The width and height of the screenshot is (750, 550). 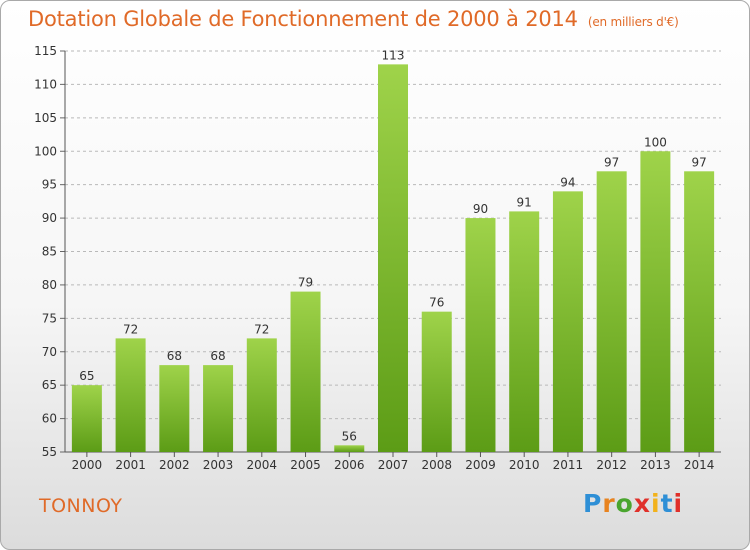 I want to click on data-label: 76, so click(x=436, y=303).